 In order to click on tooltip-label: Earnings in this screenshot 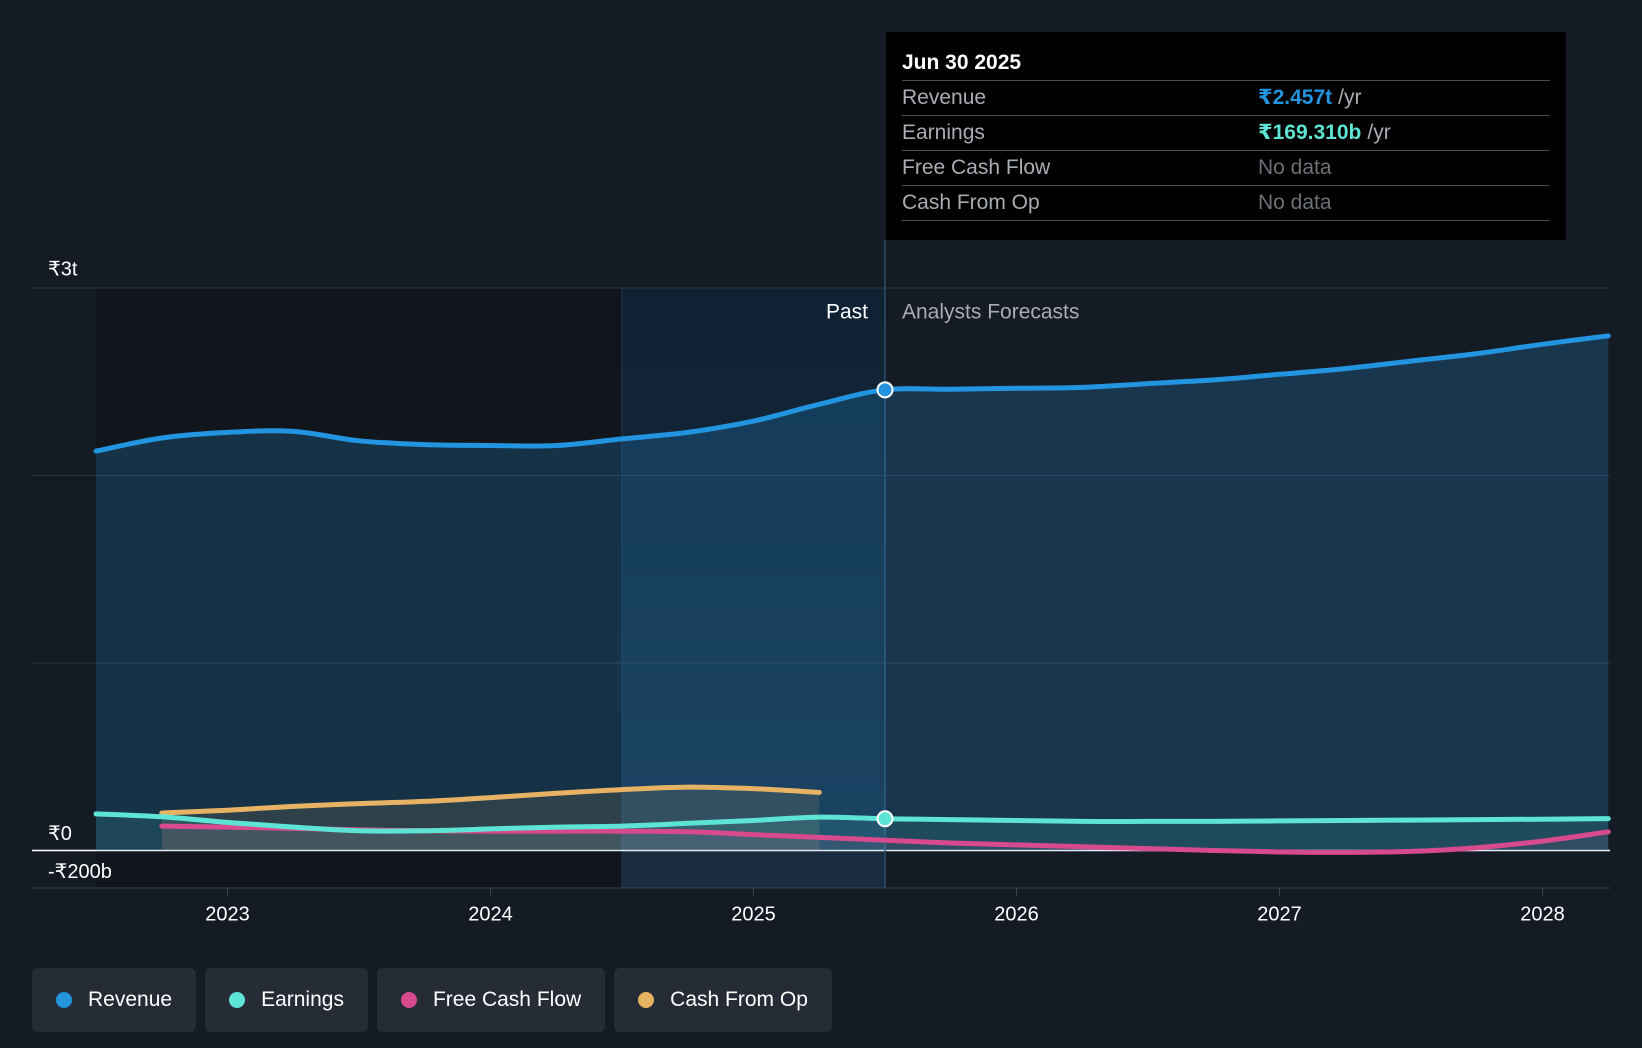, I will do `click(943, 132)`.